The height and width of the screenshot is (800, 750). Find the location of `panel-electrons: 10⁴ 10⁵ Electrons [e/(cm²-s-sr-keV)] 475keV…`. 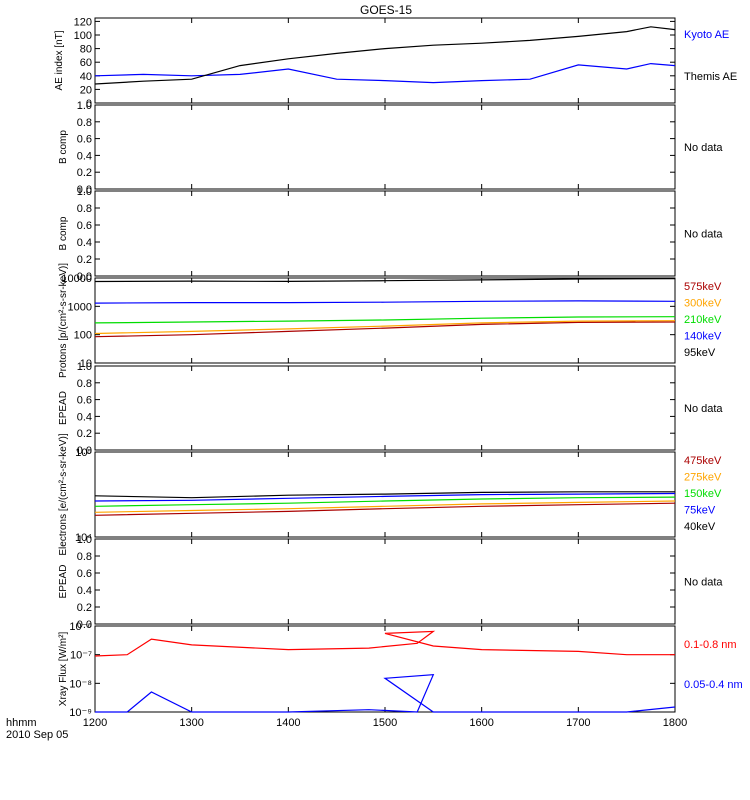

panel-electrons: 10⁴ 10⁵ Electrons [e/(cm²-s-sr-keV)] 475keV… is located at coordinates (390, 494).